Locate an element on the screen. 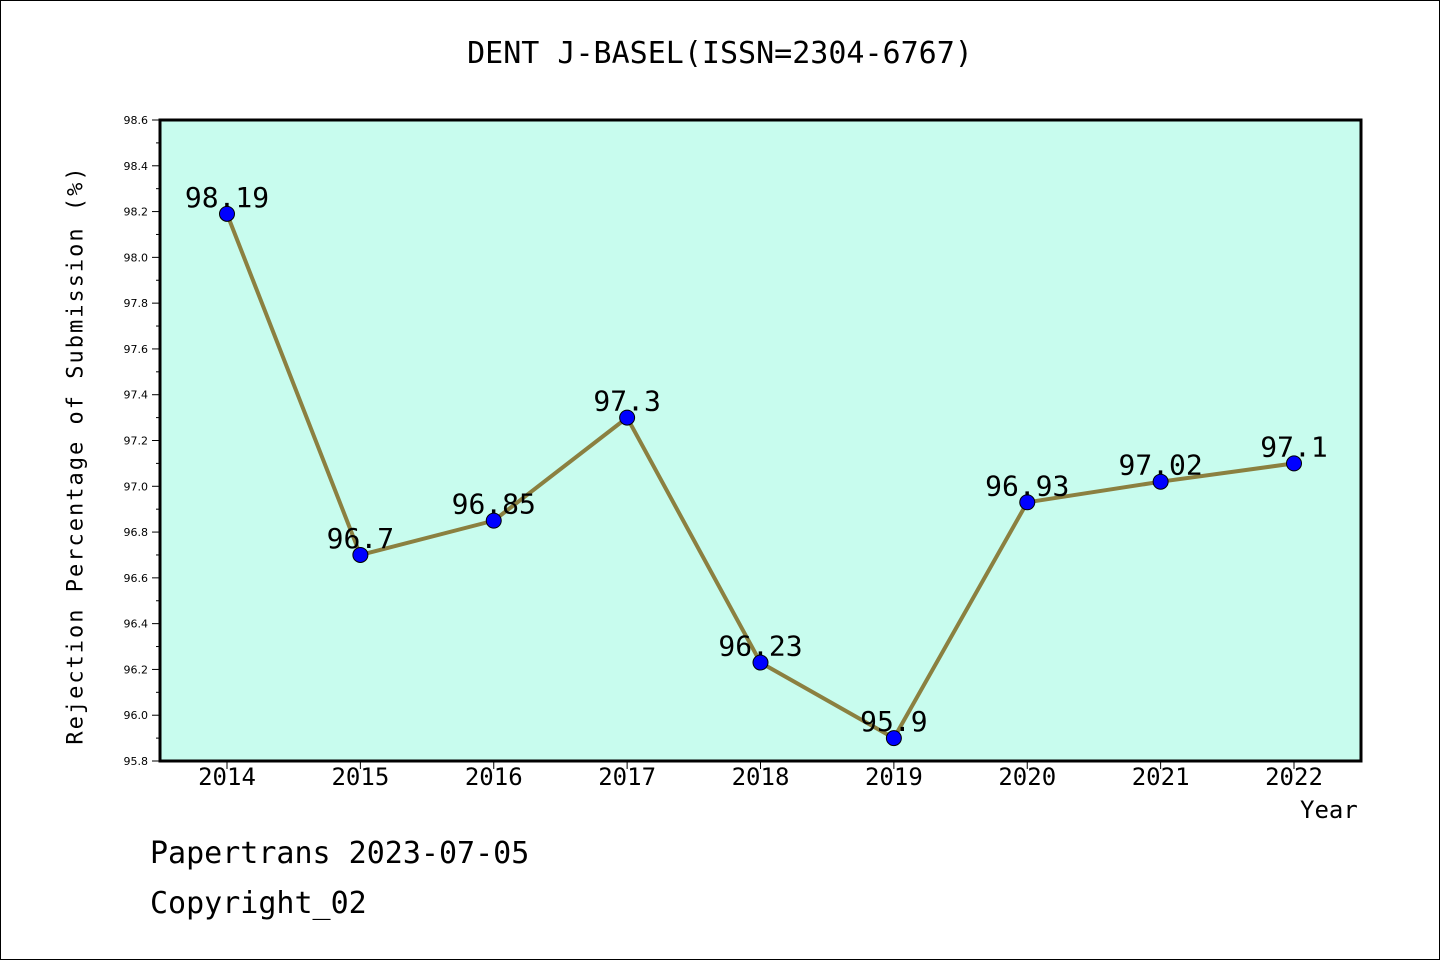 This screenshot has height=960, width=1440. x-tick-label: 2018 is located at coordinates (761, 777).